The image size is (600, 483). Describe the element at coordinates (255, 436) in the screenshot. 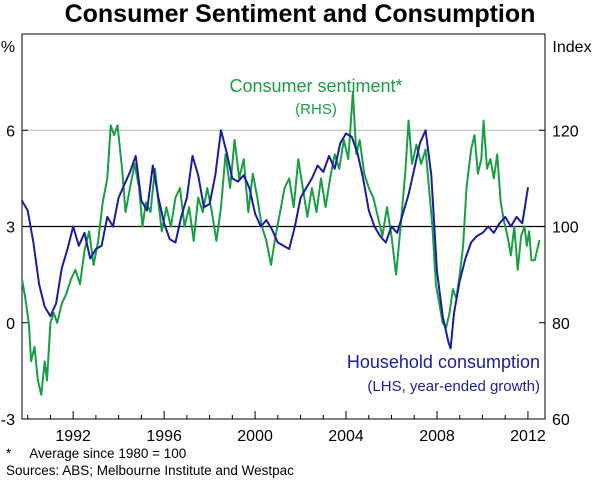

I see `x-tick-label: 2000` at that location.